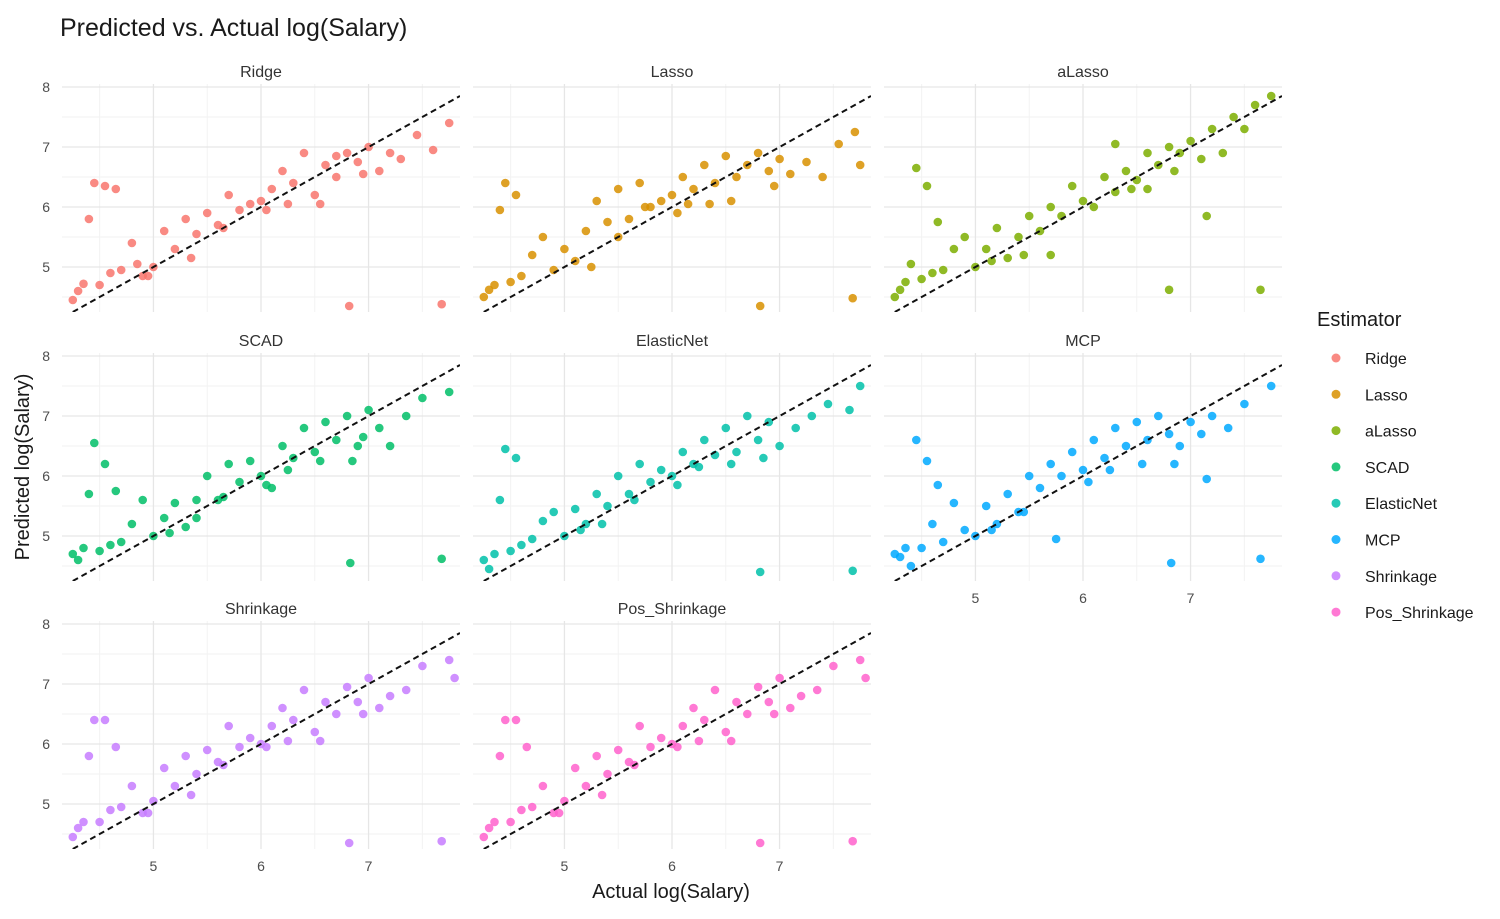 The width and height of the screenshot is (1500, 919). What do you see at coordinates (261, 214) in the screenshot?
I see `points-ridge` at bounding box center [261, 214].